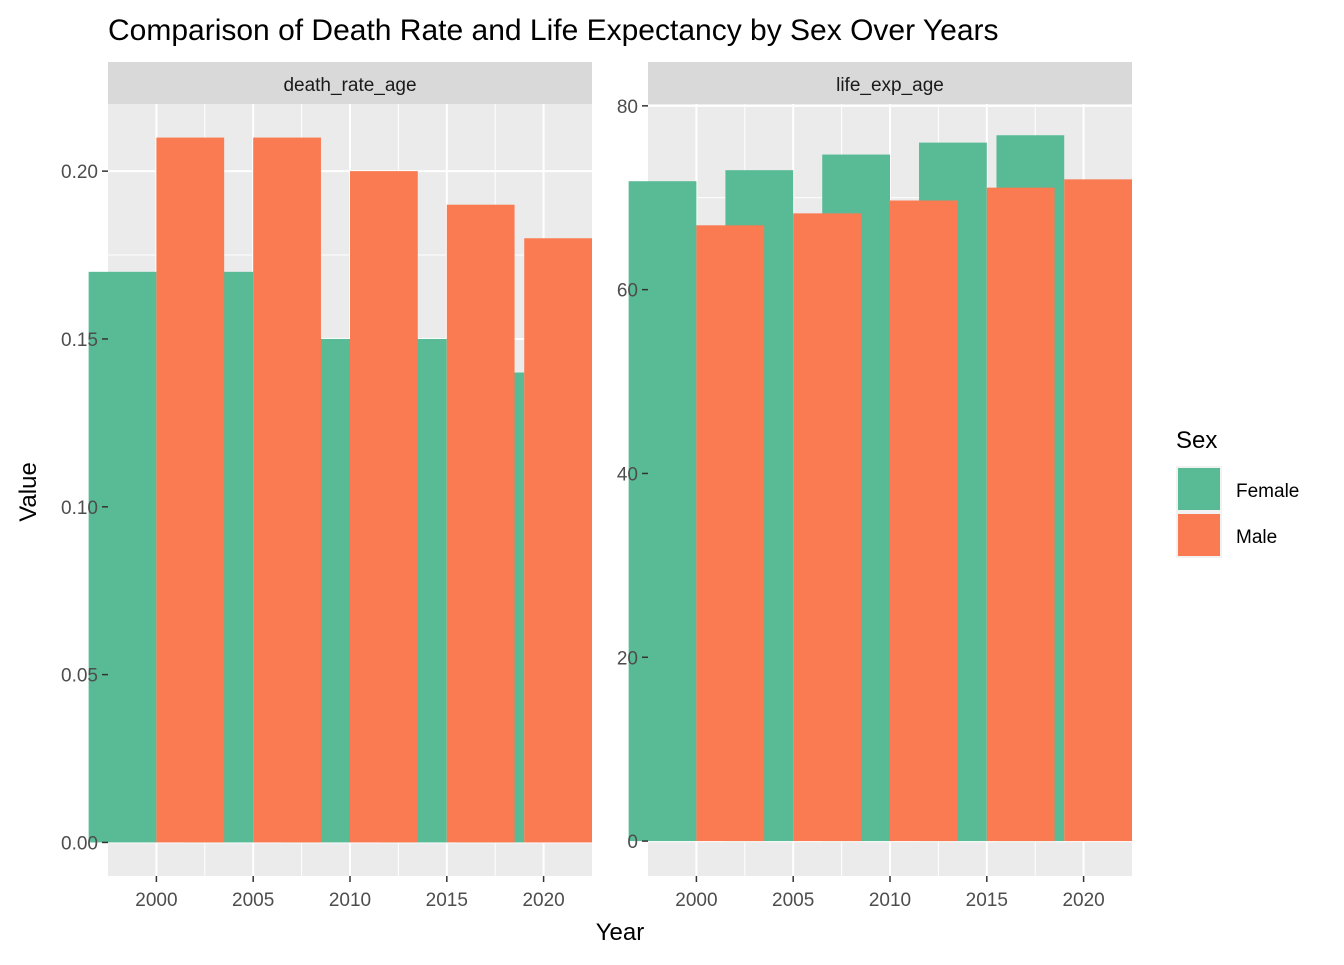 This screenshot has width=1344, height=965. I want to click on y-tick-label: 0, so click(632, 842).